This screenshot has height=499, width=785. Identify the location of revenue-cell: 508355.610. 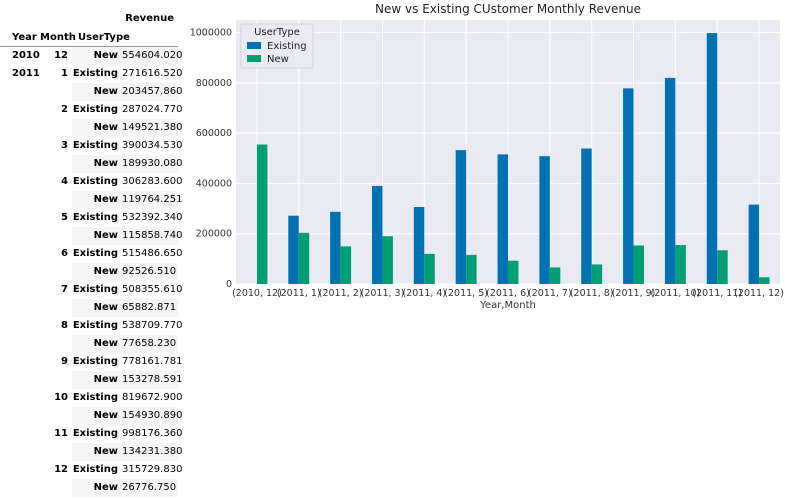
(152, 289).